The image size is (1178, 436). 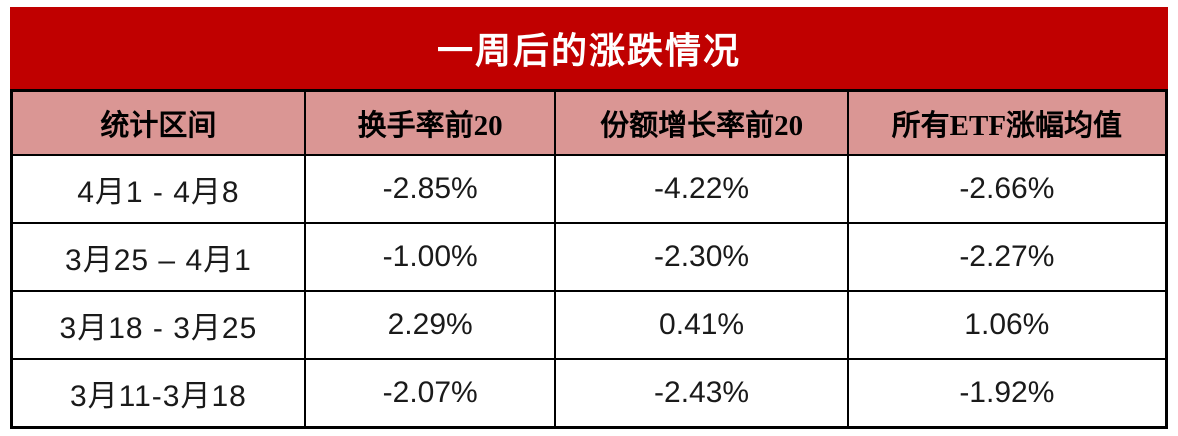 I want to click on cell-period: 4月1 - 4月8, so click(x=158, y=189).